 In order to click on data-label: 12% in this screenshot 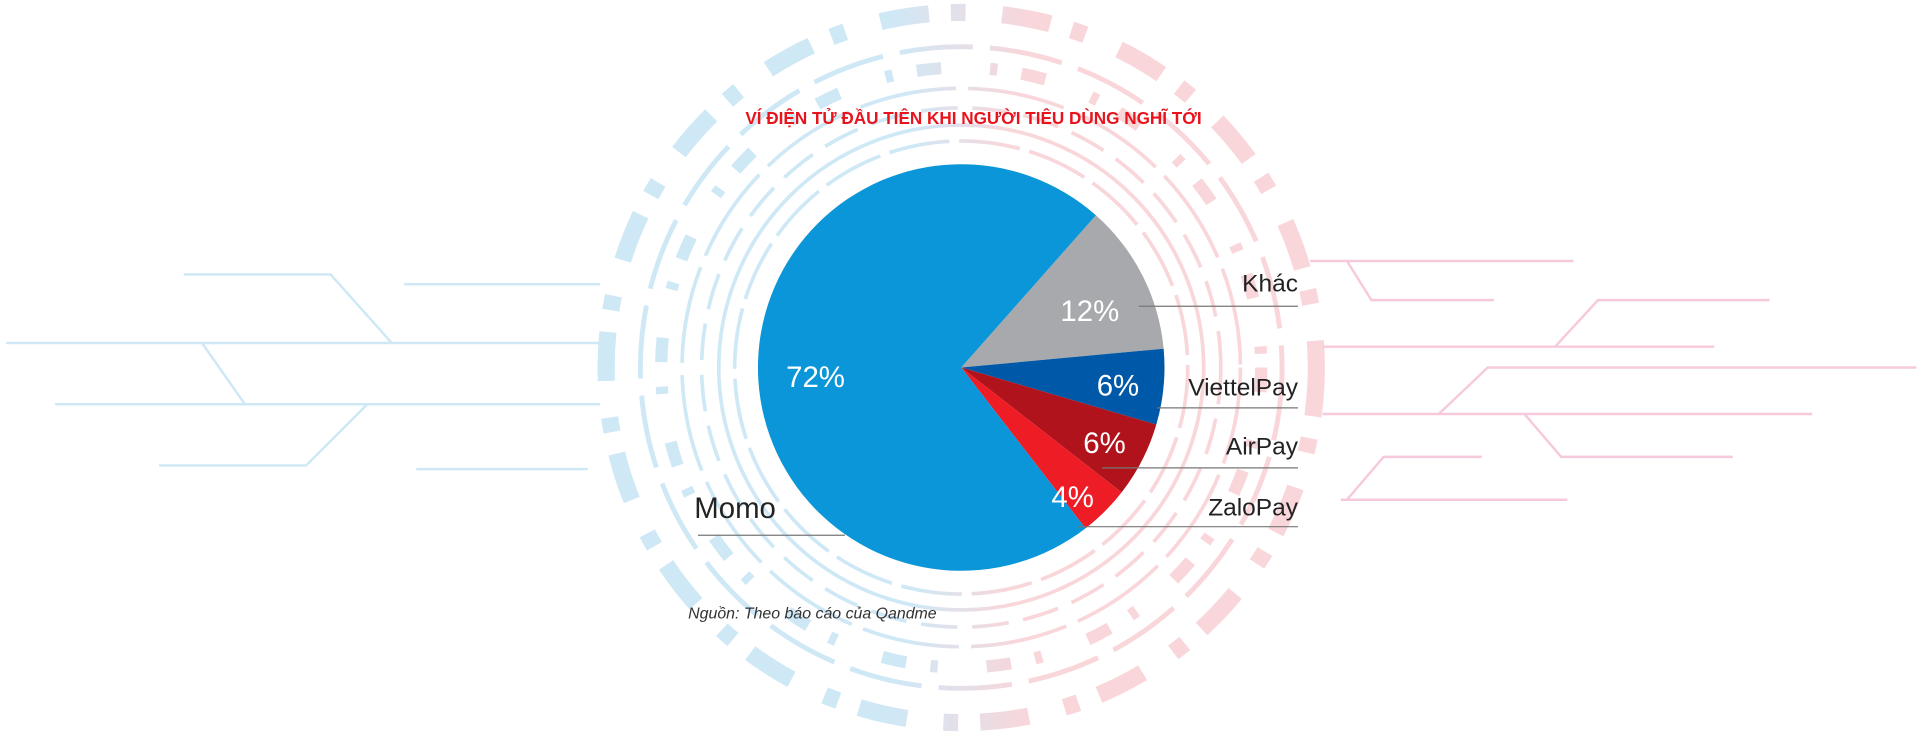, I will do `click(1089, 311)`.